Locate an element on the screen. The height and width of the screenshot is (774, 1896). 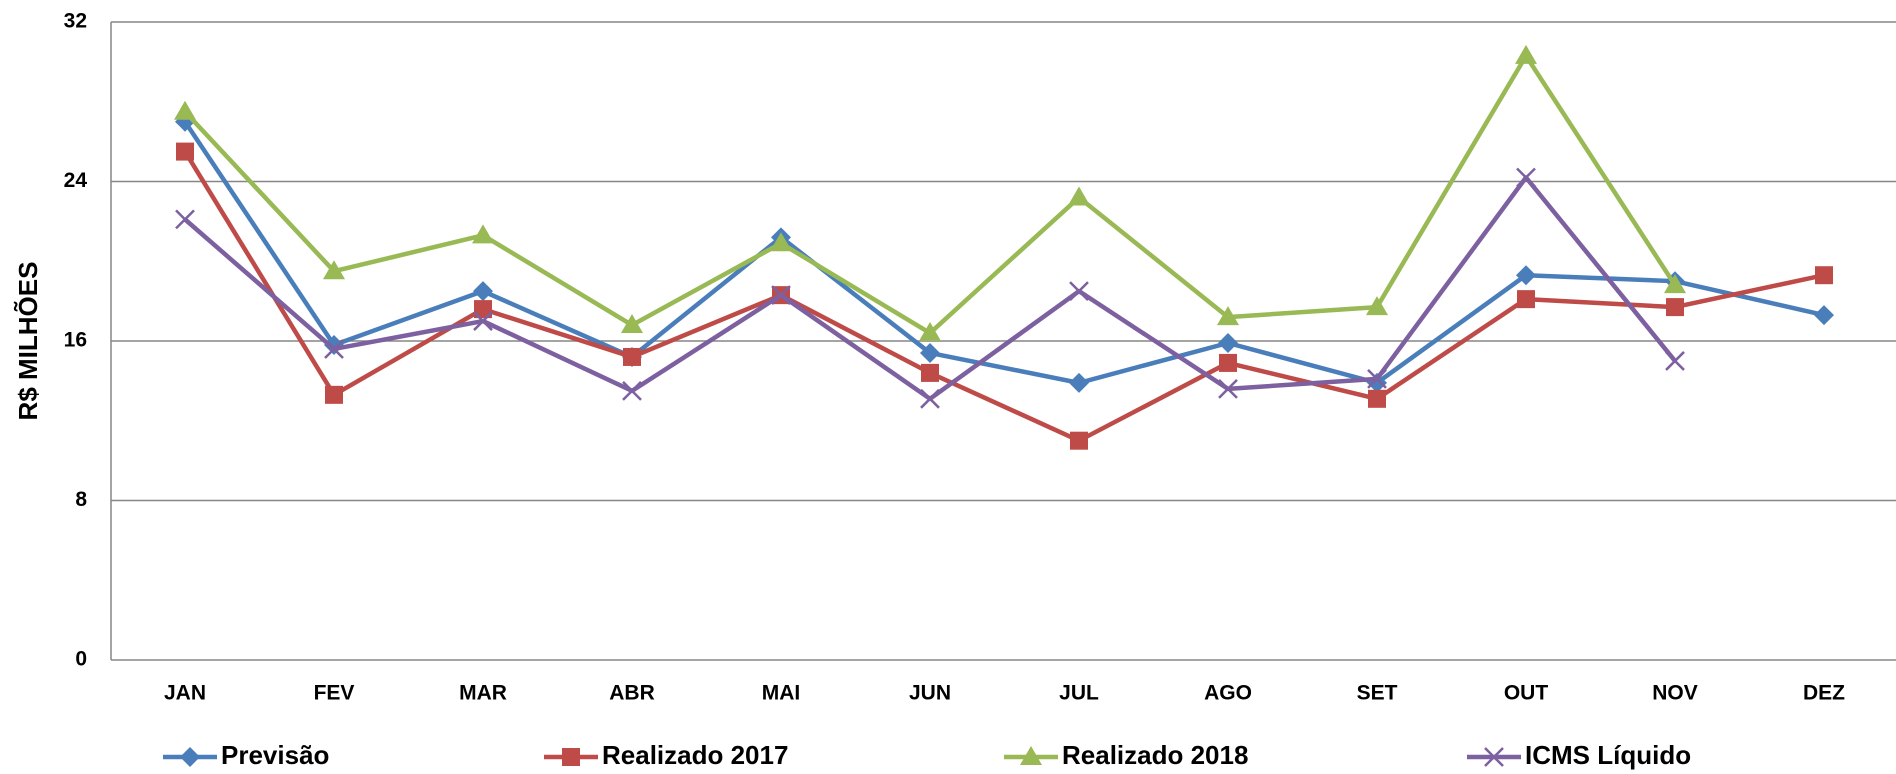
legend-label: ICMS Líquido is located at coordinates (1608, 755).